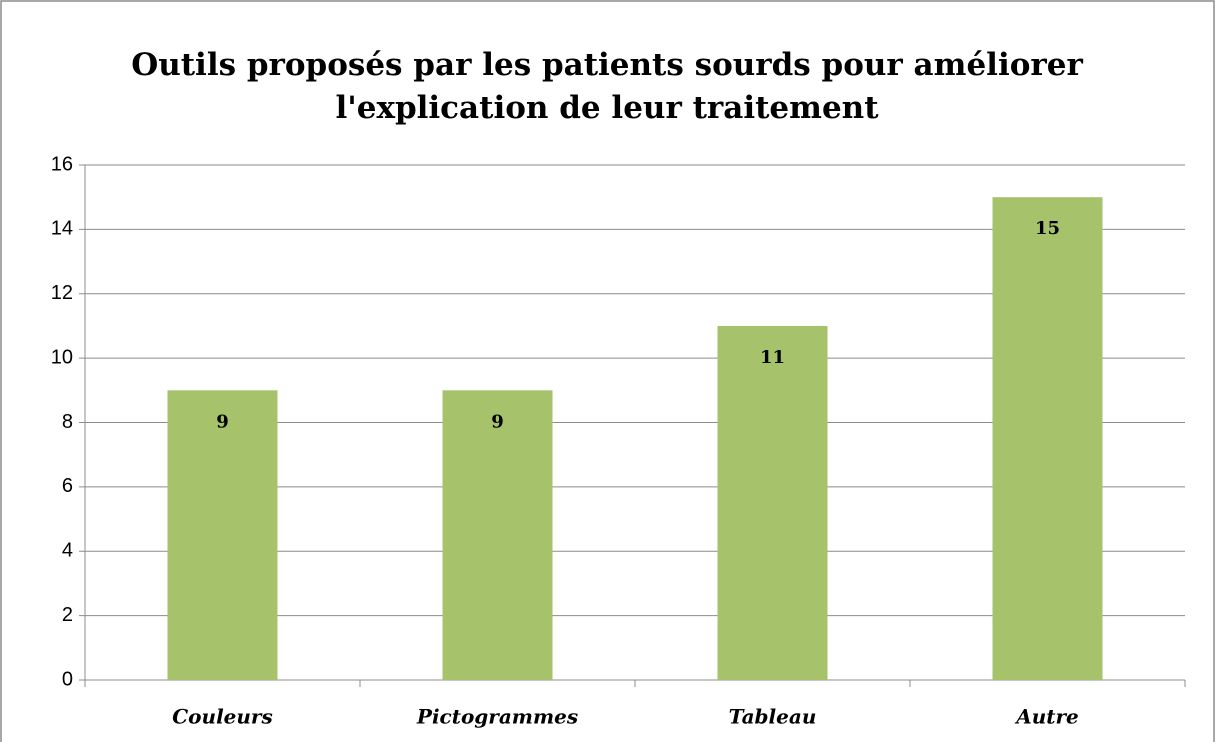  Describe the element at coordinates (62, 229) in the screenshot. I see `y-tick-label: 14` at that location.